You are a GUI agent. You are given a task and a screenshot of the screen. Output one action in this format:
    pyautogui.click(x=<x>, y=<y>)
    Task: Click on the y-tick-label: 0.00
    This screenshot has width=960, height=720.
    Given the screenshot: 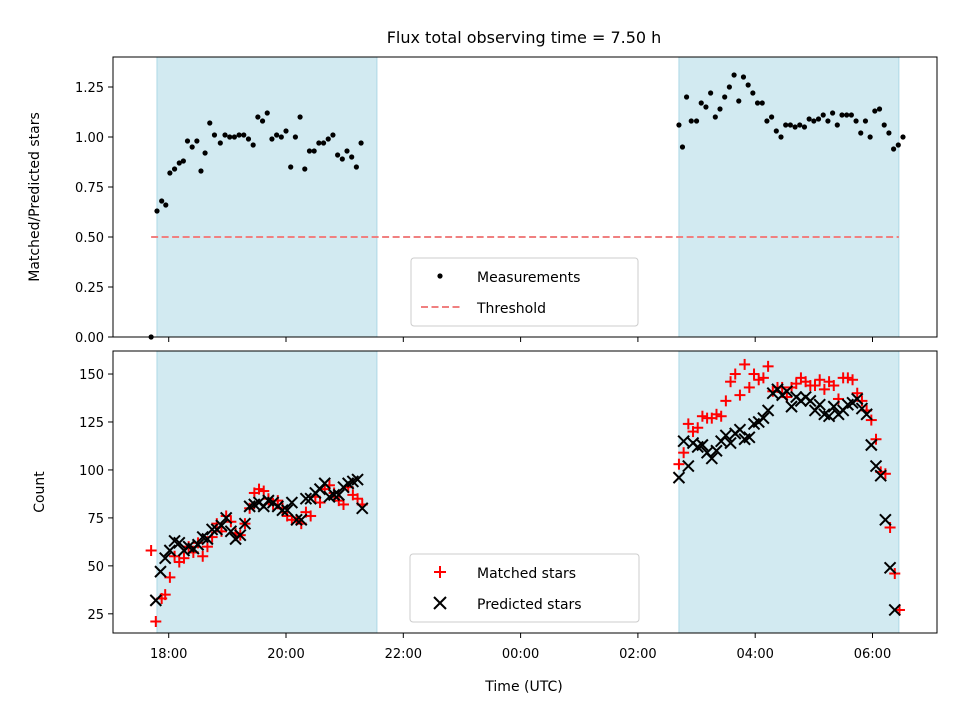 What is the action you would take?
    pyautogui.click(x=89, y=338)
    